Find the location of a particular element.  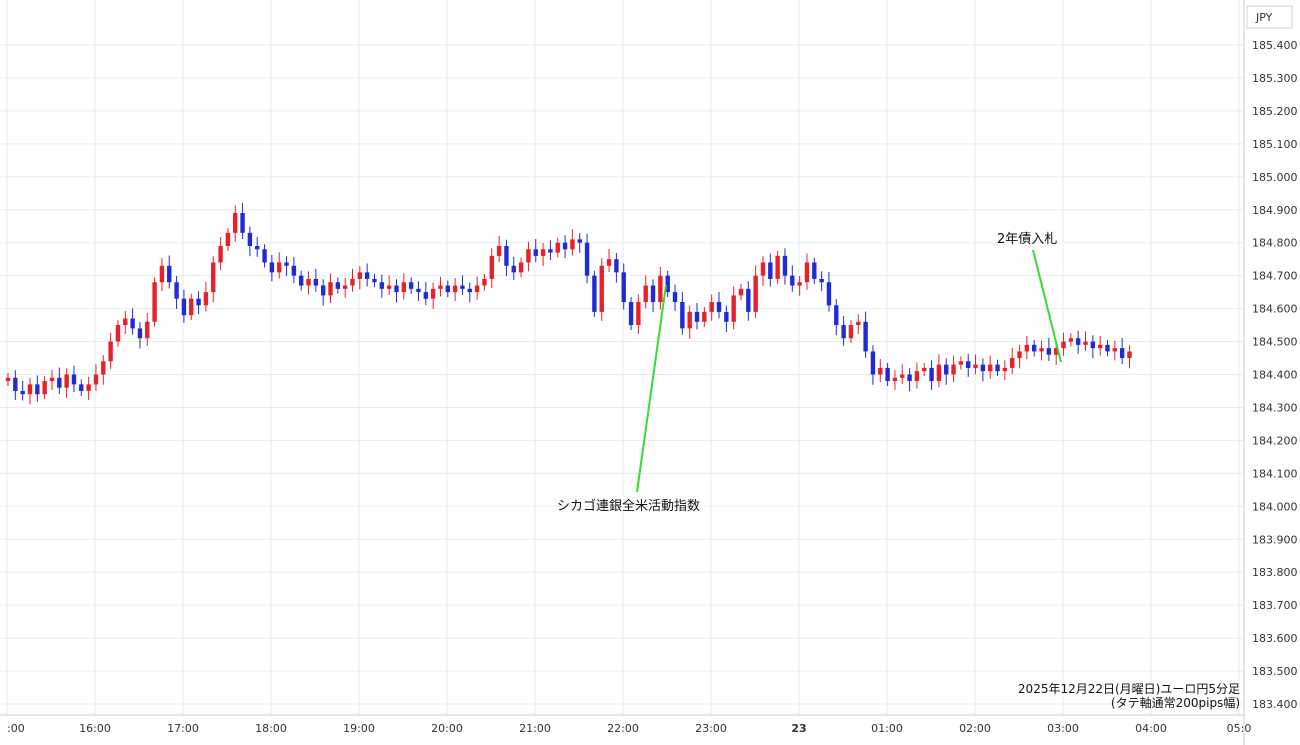

y-tick-label: 183.600 is located at coordinates (1275, 638).